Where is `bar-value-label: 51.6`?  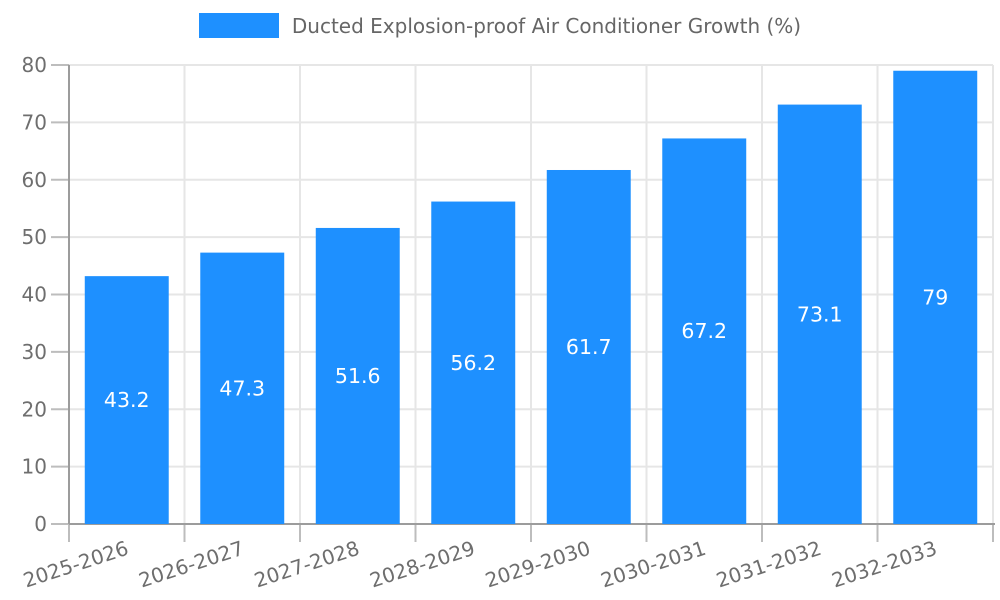
bar-value-label: 51.6 is located at coordinates (358, 376).